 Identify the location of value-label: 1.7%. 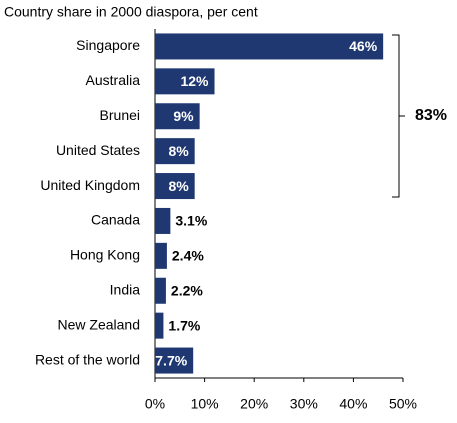
(184, 325).